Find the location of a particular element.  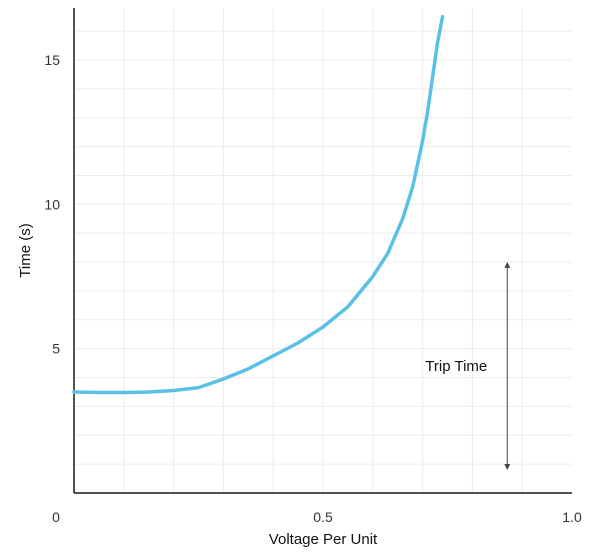

x-axis-title: Voltage Per Unit is located at coordinates (323, 539).